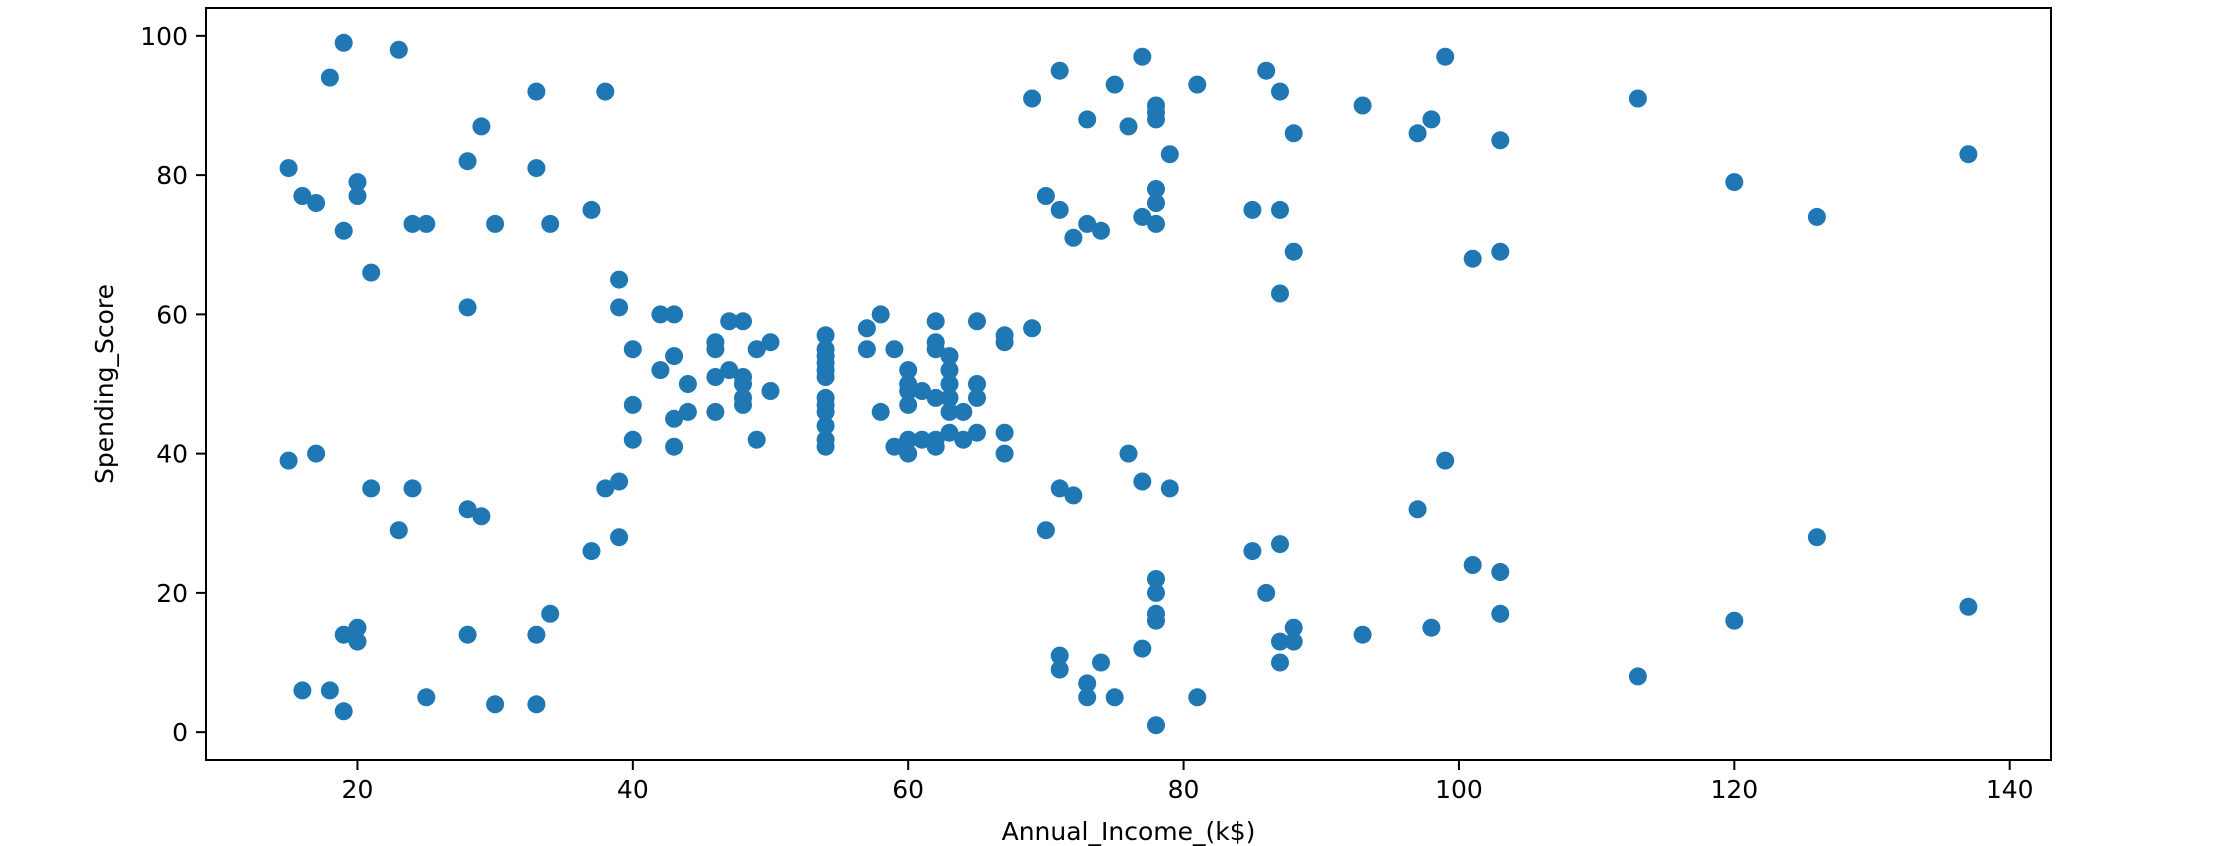 This screenshot has height=846, width=2214. What do you see at coordinates (172, 314) in the screenshot?
I see `y-tick-label: 60` at bounding box center [172, 314].